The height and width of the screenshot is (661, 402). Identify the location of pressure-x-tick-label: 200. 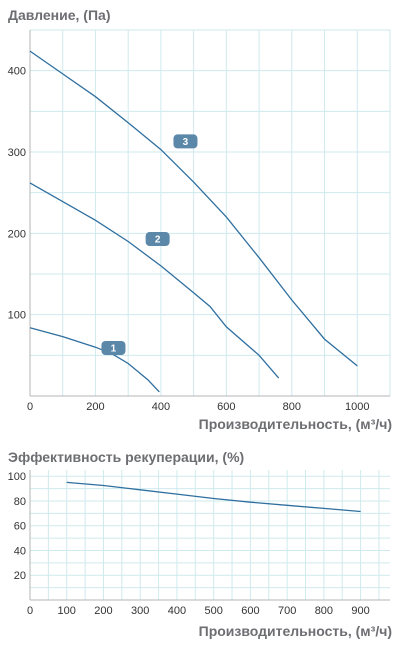
(95, 407).